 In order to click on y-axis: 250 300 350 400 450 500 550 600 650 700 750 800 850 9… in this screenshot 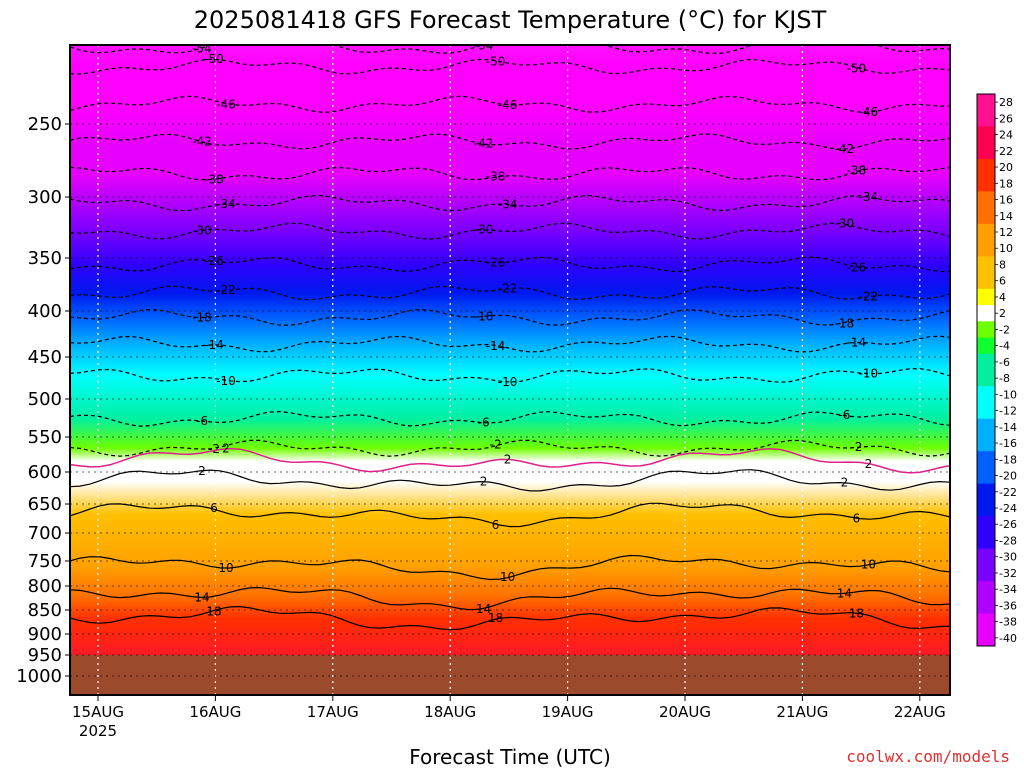, I will do `click(43, 400)`.